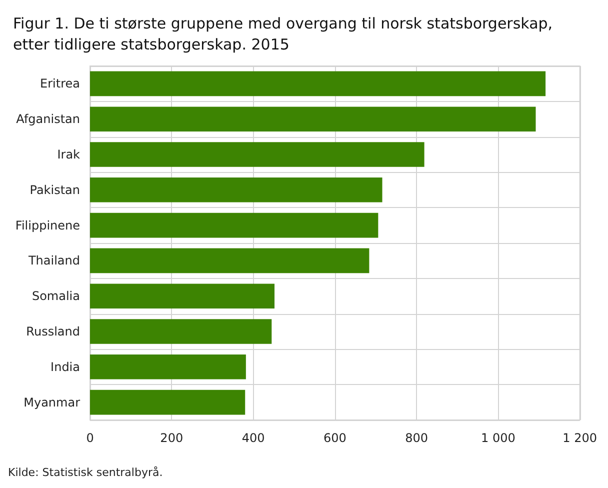 This screenshot has width=608, height=488. What do you see at coordinates (55, 189) in the screenshot?
I see `y-tick-label: Pakistan` at bounding box center [55, 189].